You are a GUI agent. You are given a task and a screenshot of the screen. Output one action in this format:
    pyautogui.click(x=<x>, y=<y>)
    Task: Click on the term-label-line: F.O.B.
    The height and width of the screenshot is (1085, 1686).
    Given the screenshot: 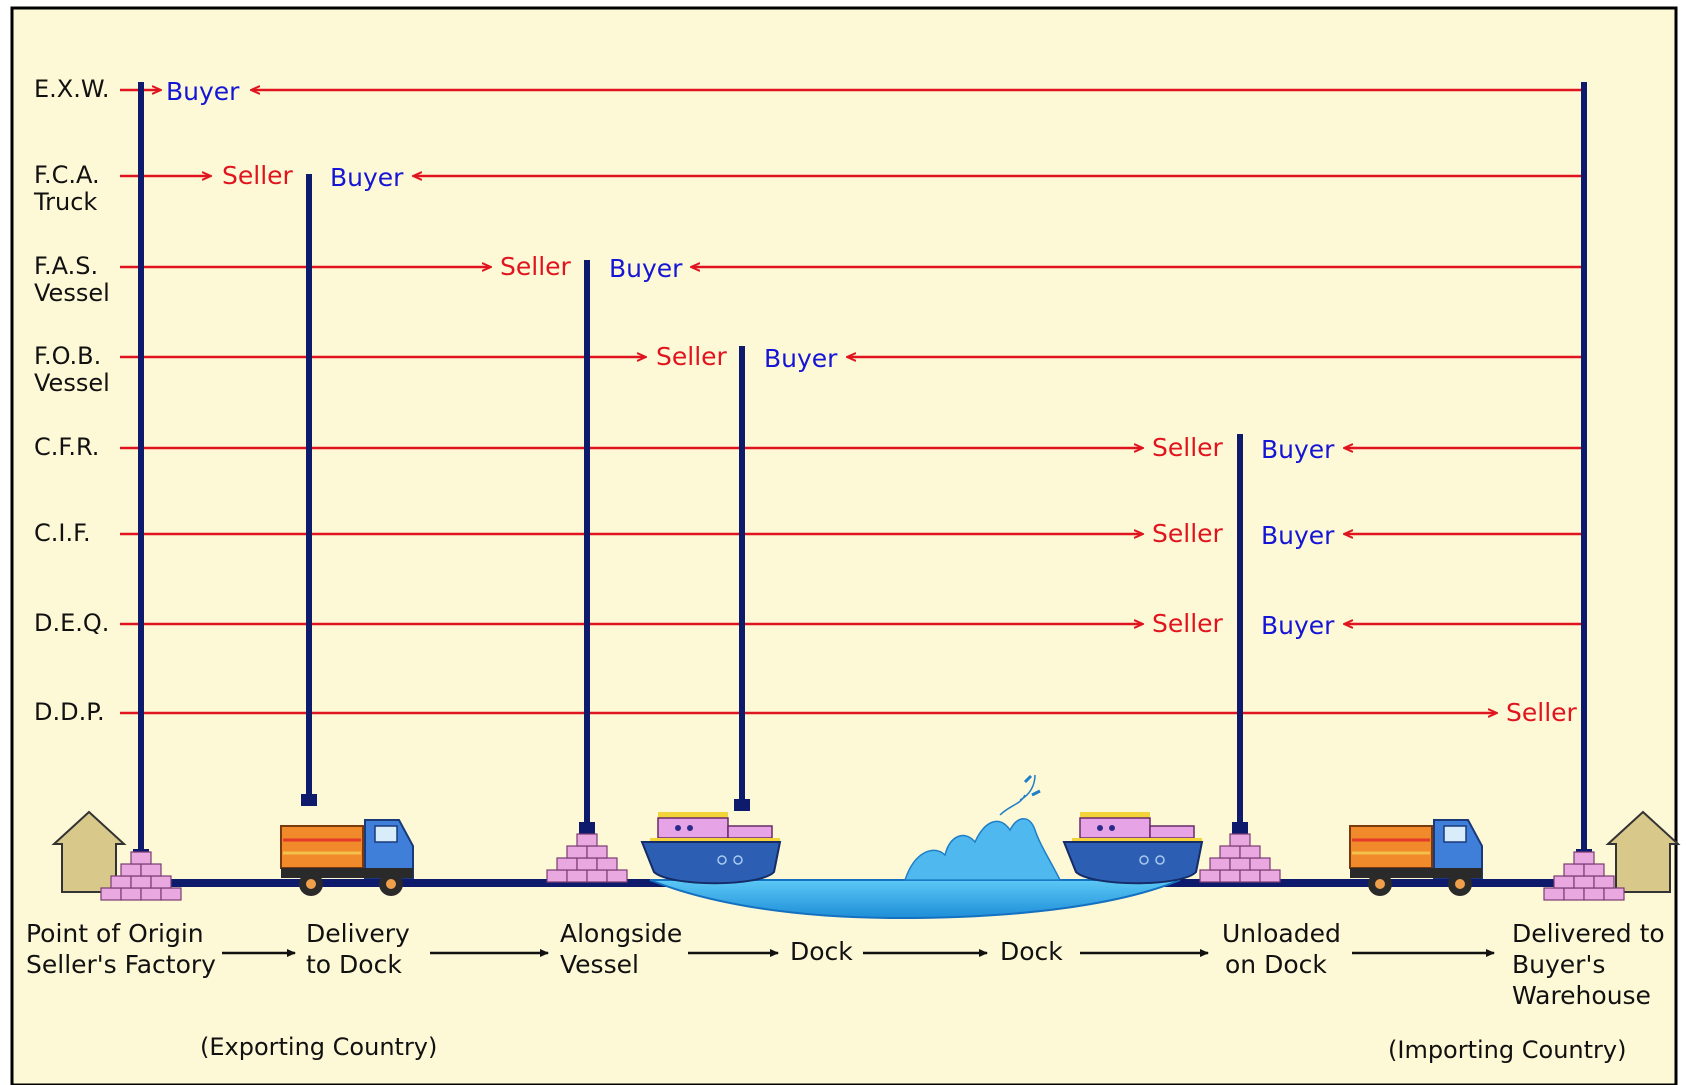 What is the action you would take?
    pyautogui.click(x=67, y=356)
    